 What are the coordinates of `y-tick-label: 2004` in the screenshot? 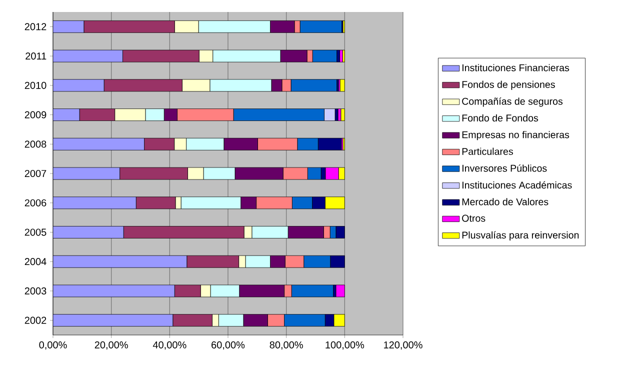 It's located at (35, 262).